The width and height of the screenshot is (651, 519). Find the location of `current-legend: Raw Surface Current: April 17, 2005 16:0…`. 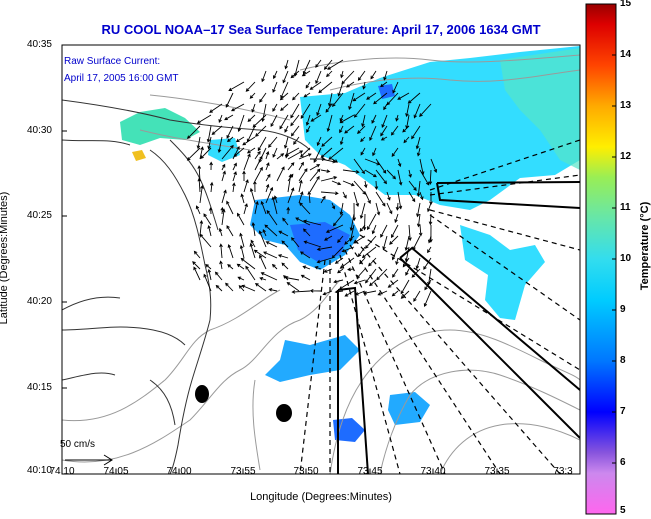

current-legend: Raw Surface Current: April 17, 2005 16:0… is located at coordinates (121, 70).